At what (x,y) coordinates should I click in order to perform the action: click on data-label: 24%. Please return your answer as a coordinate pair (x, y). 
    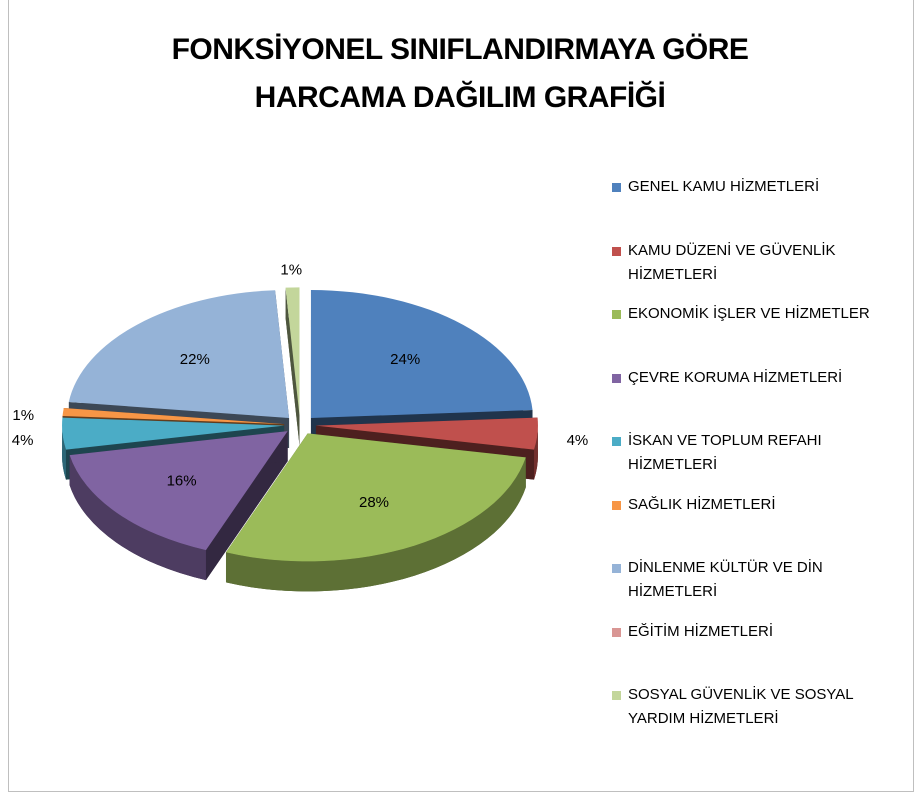
    Looking at the image, I should click on (405, 359).